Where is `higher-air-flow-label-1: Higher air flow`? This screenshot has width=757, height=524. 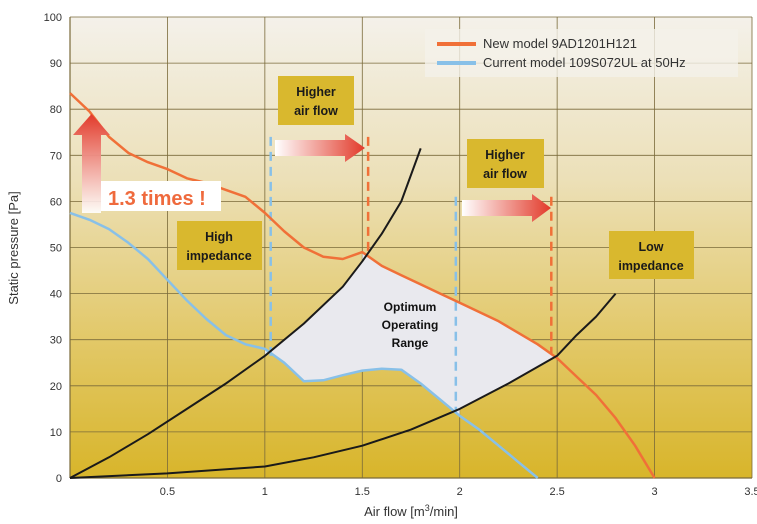 higher-air-flow-label-1: Higher air flow is located at coordinates (316, 100).